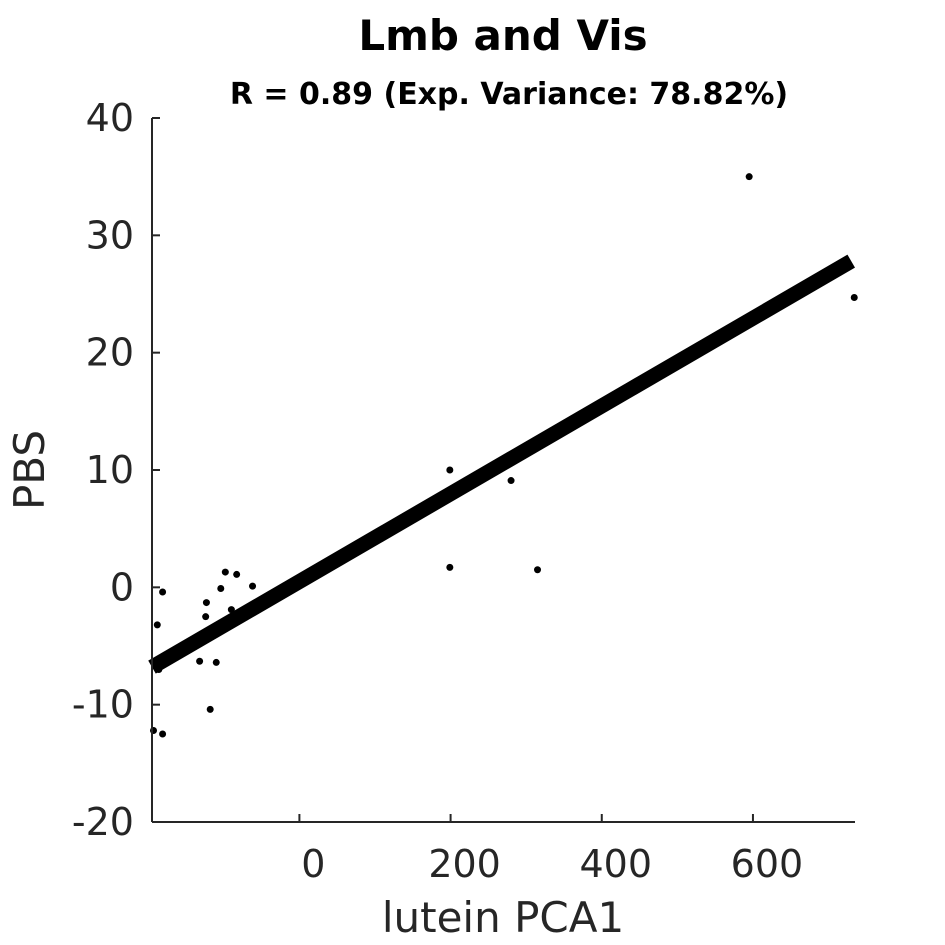  Describe the element at coordinates (110, 470) in the screenshot. I see `y-tick-label: 10` at that location.